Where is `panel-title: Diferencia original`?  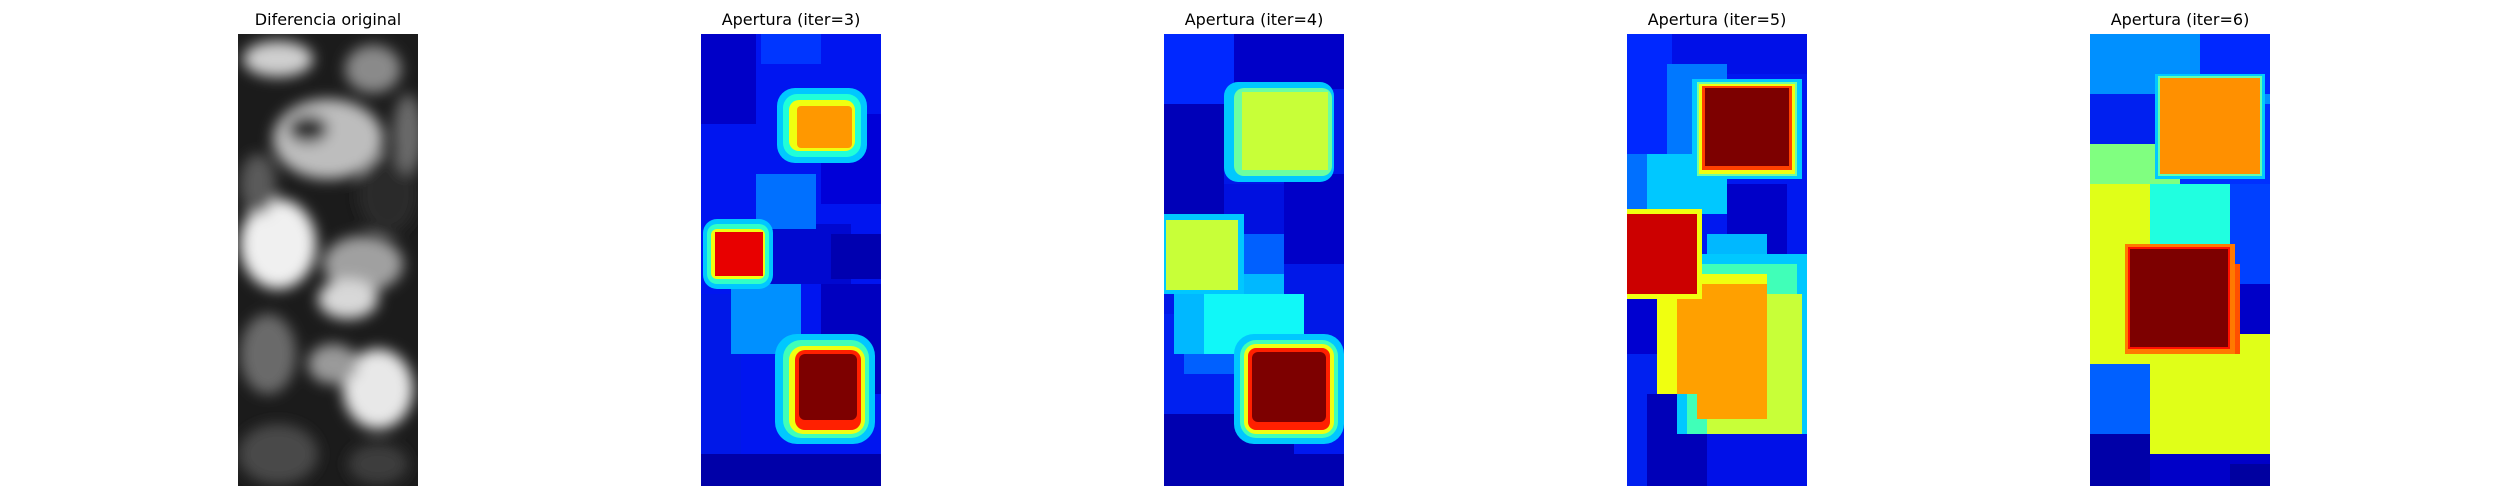 panel-title: Diferencia original is located at coordinates (328, 19).